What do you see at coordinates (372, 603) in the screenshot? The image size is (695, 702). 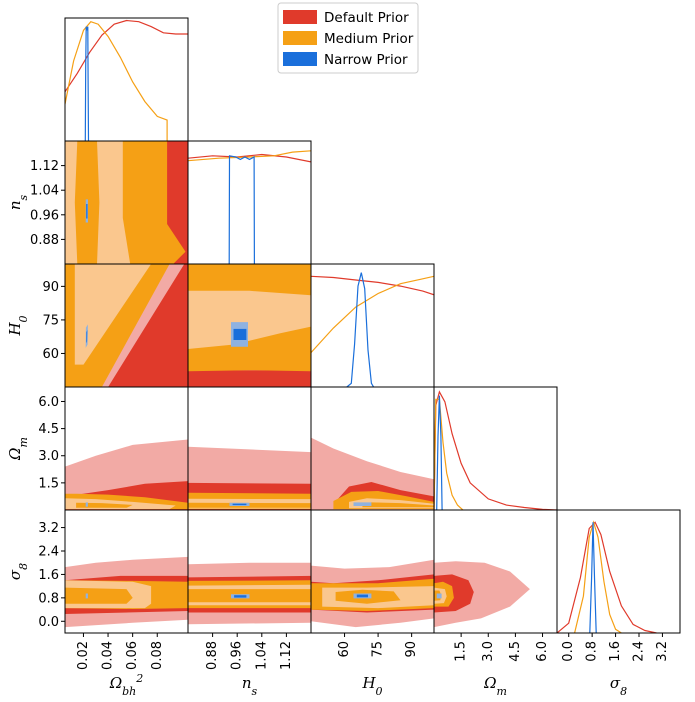 I see `panel-s8-H0: 60 75 90 H0` at bounding box center [372, 603].